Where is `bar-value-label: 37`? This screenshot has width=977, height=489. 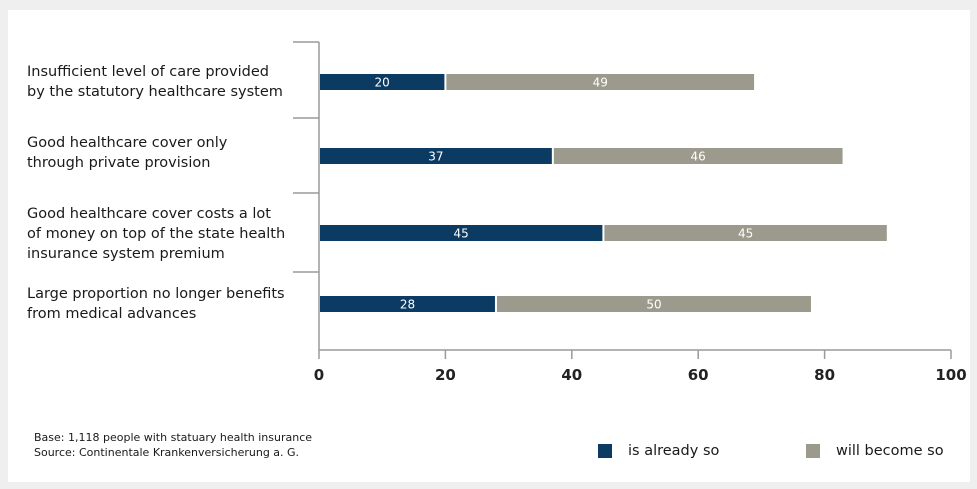 bar-value-label: 37 is located at coordinates (435, 157).